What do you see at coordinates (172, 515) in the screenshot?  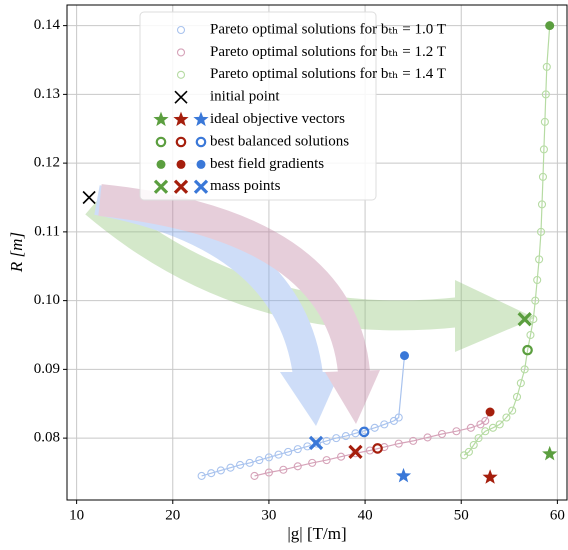 I see `x-tick-label: 20` at bounding box center [172, 515].